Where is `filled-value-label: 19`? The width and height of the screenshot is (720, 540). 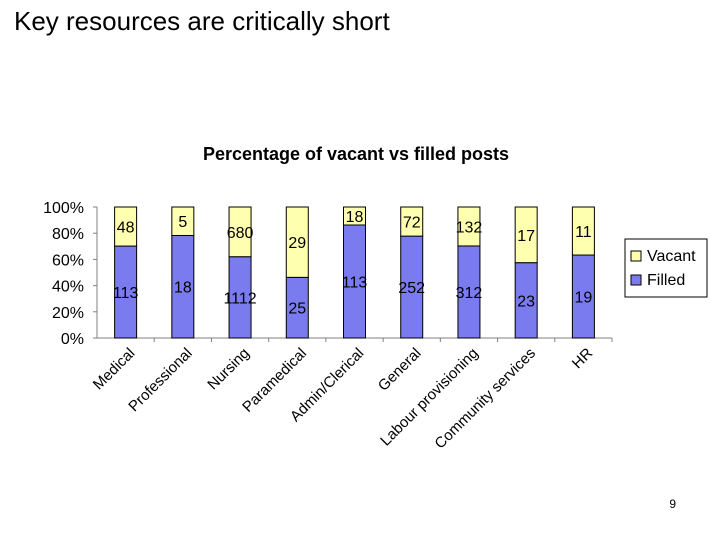 filled-value-label: 19 is located at coordinates (583, 298).